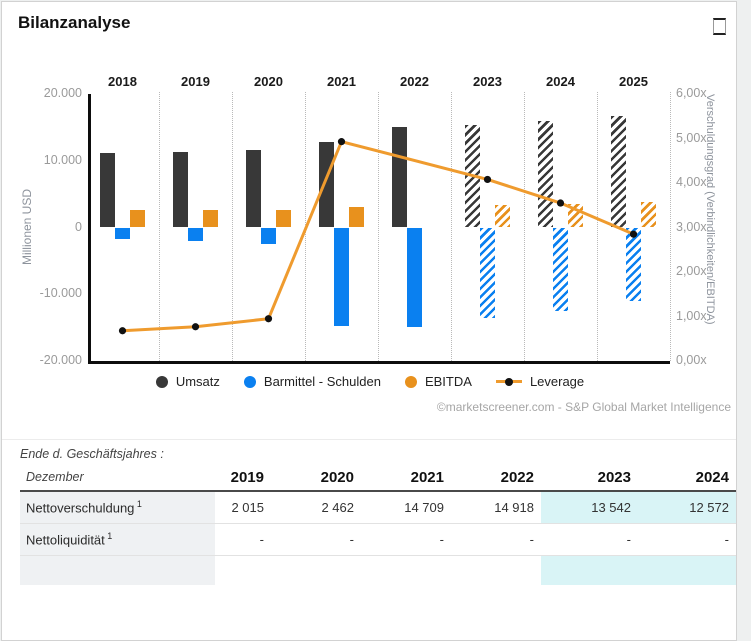 The height and width of the screenshot is (641, 751). I want to click on bar-umsatz-2022, so click(399, 177).